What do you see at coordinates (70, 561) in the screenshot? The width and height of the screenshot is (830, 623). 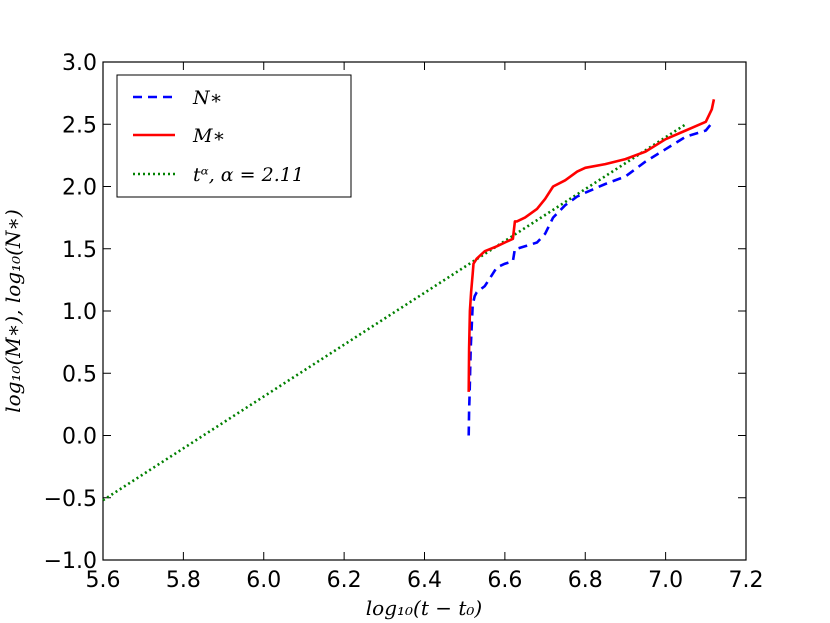 I see `y-tick-label: −1.0` at bounding box center [70, 561].